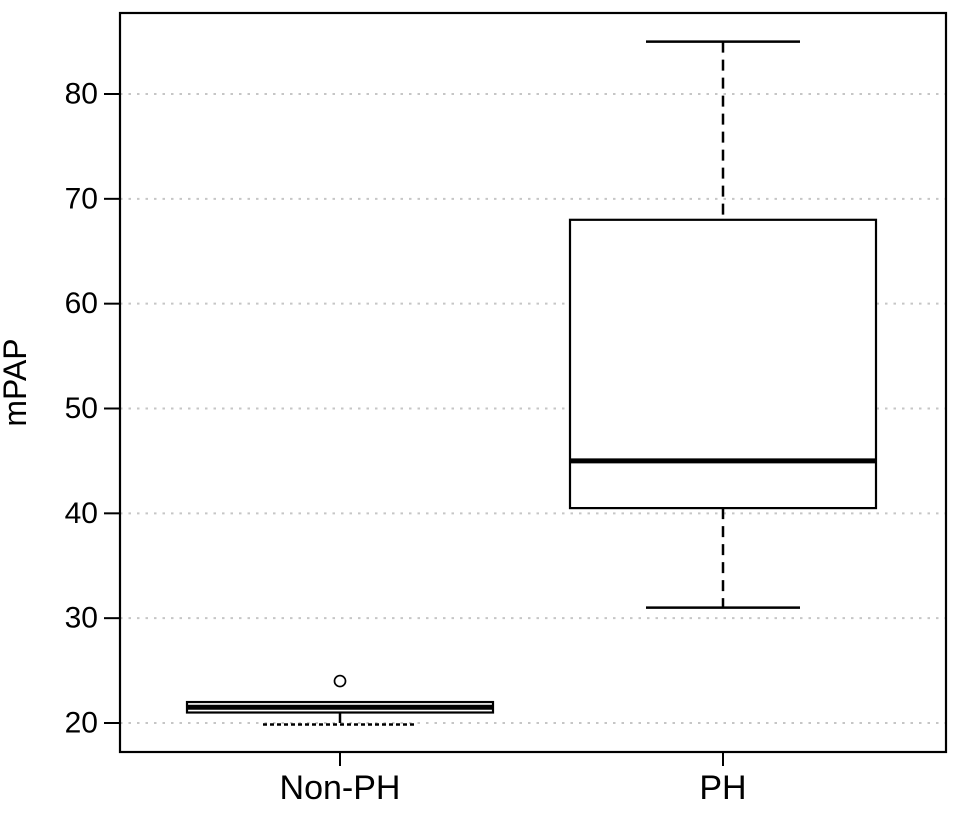 The height and width of the screenshot is (816, 957). I want to click on x-category-label: Non-PH, so click(340, 788).